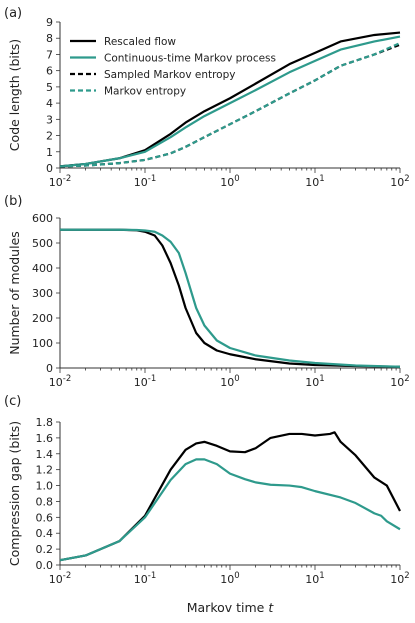 The image size is (415, 623). What do you see at coordinates (14, 493) in the screenshot?
I see `y-axis-label: Compression gap (bits)` at bounding box center [14, 493].